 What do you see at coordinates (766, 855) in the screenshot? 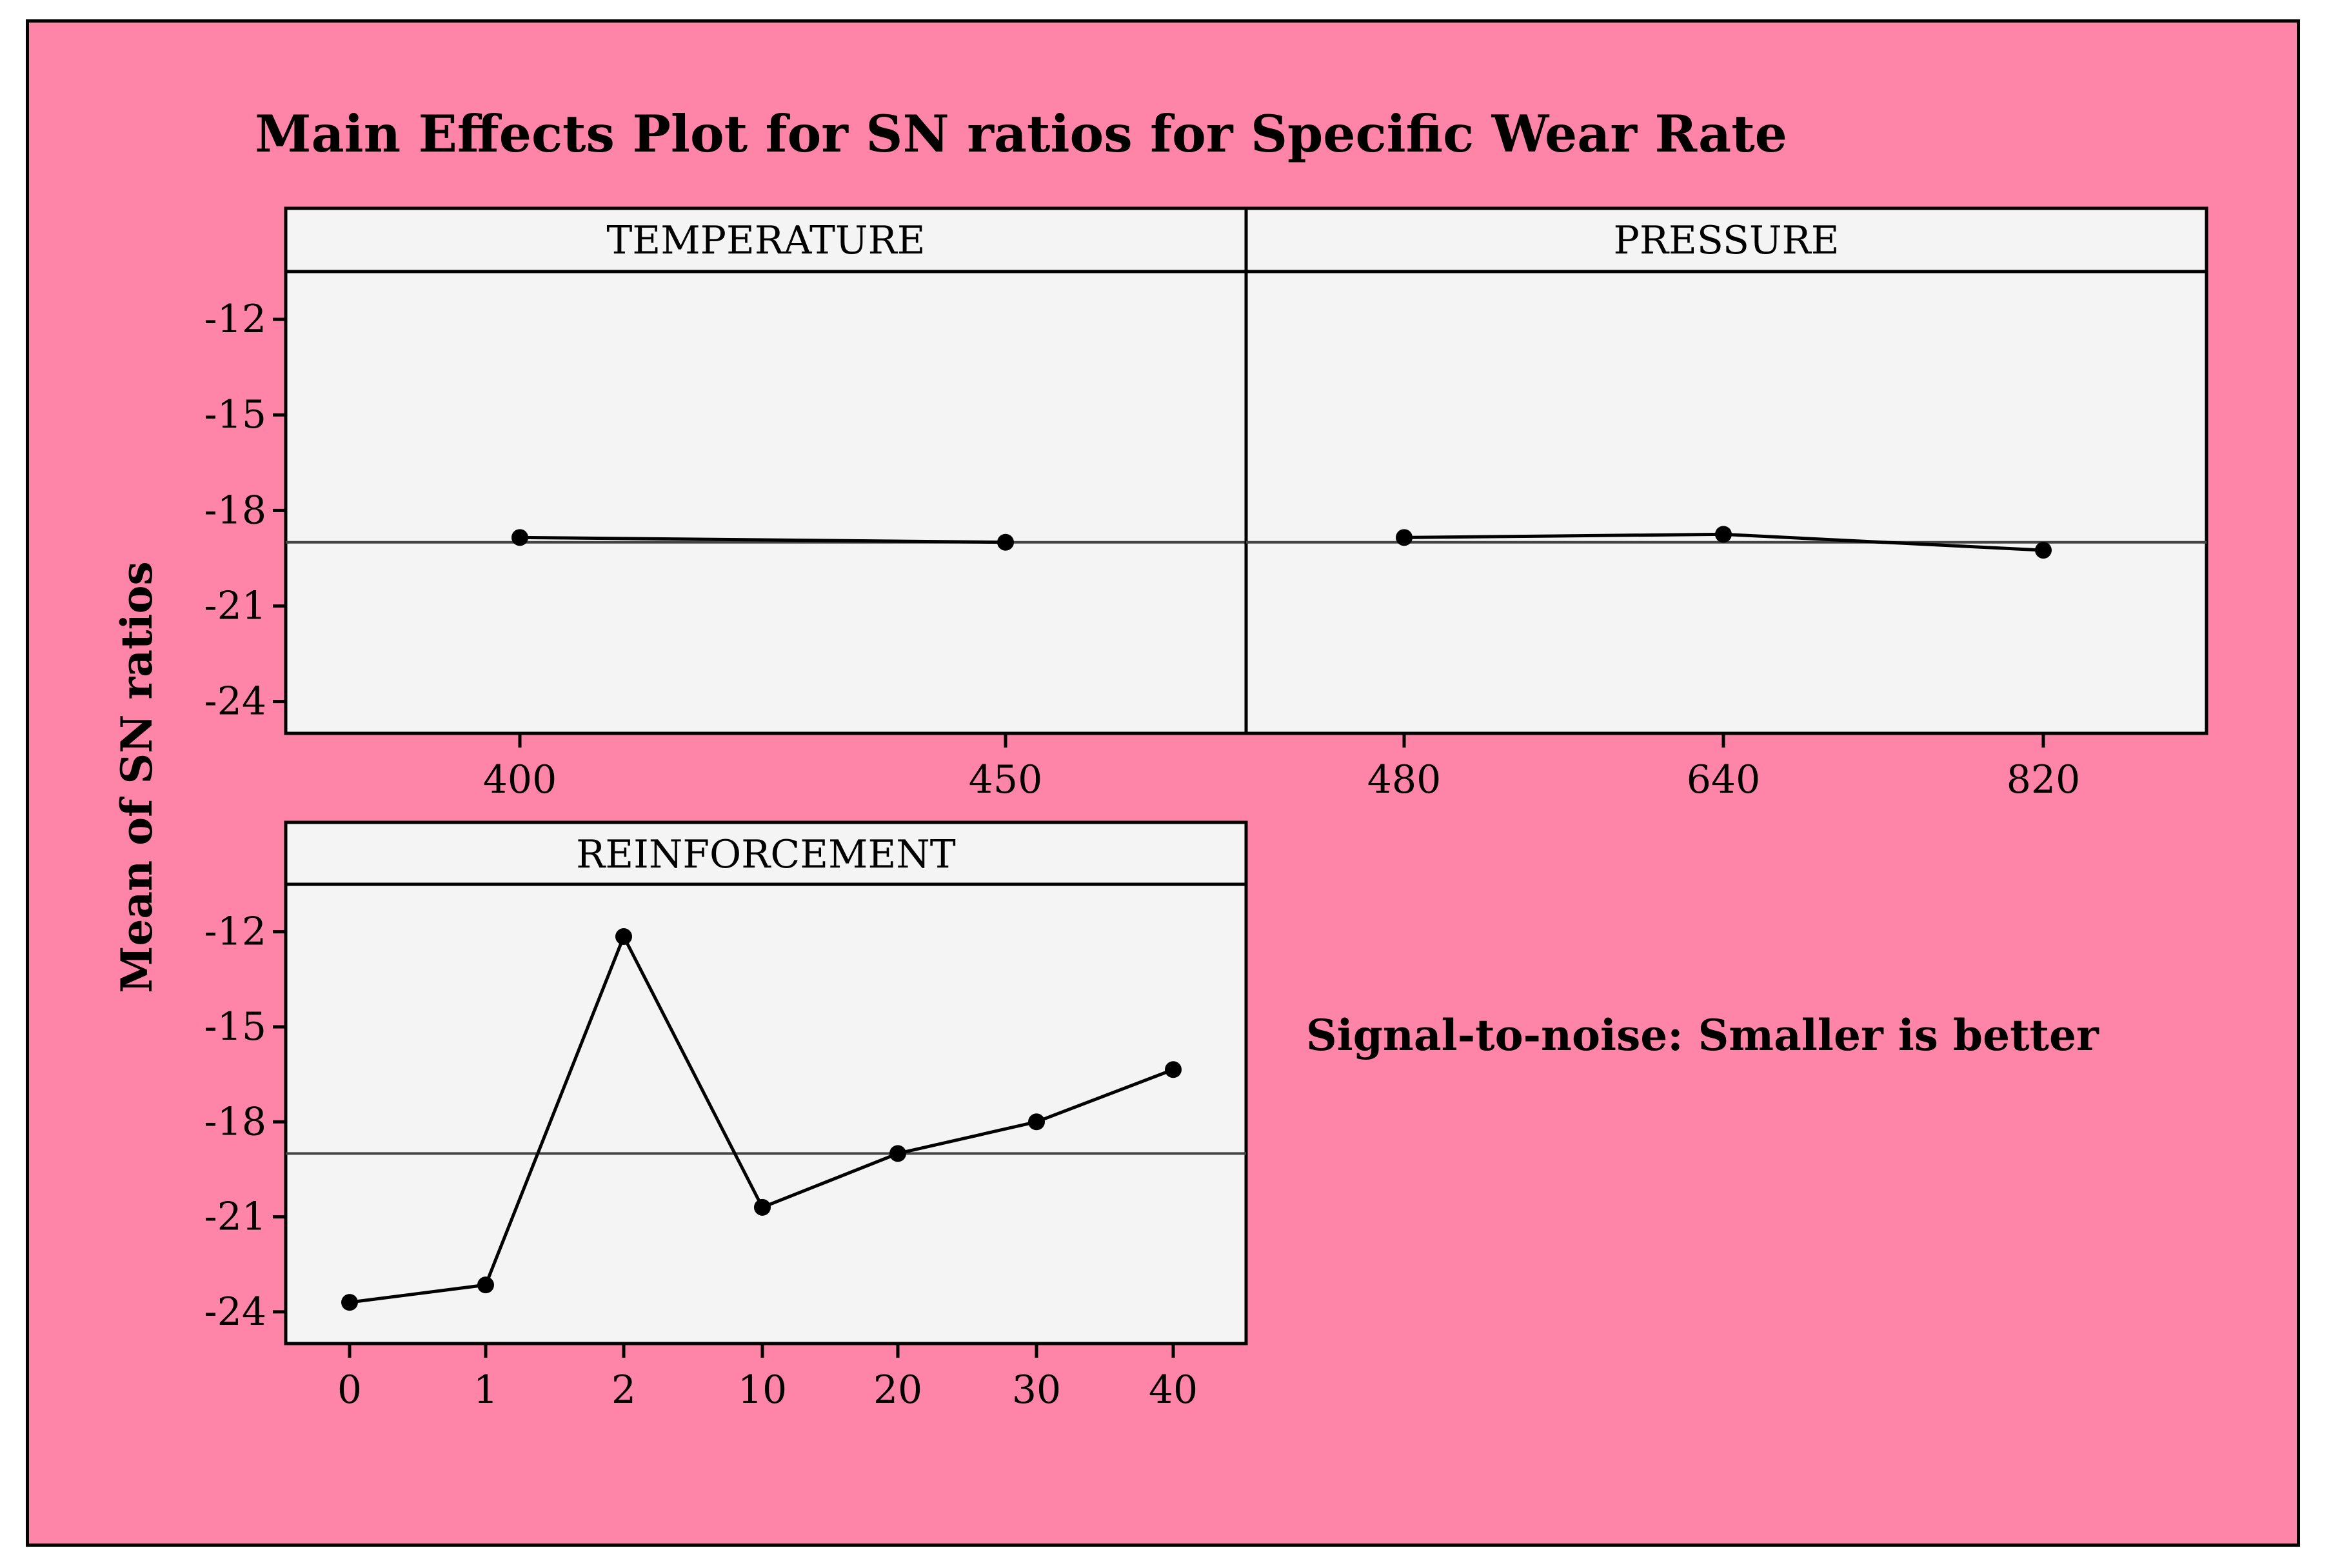
I see `panel-header-label: REINFORCEMENT` at bounding box center [766, 855].